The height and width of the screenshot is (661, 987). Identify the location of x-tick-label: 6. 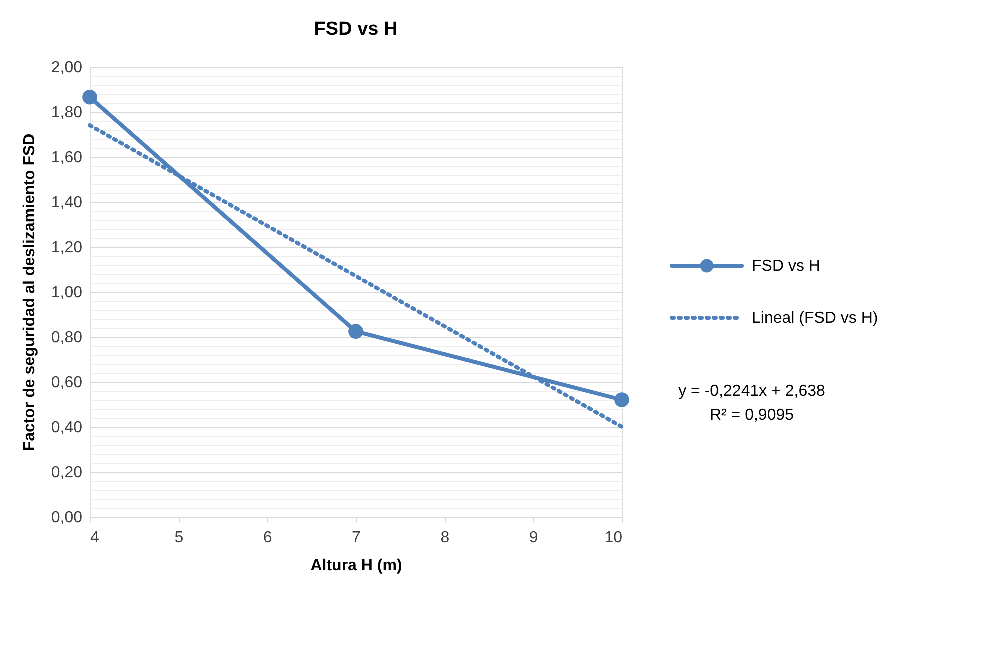
(267, 538).